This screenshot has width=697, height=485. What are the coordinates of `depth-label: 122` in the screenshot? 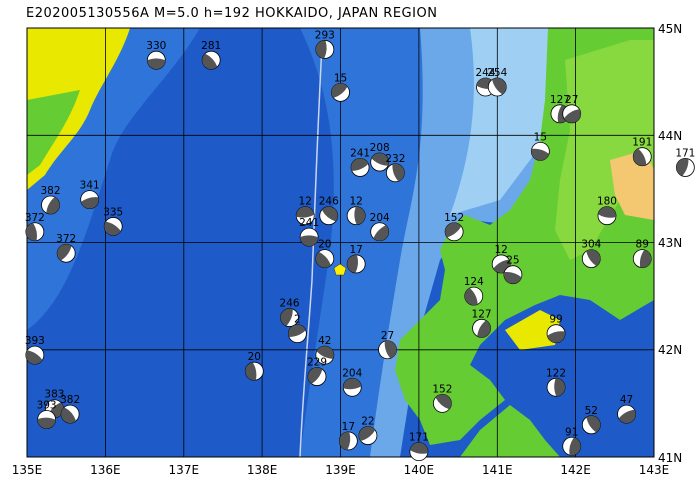 It's located at (556, 373).